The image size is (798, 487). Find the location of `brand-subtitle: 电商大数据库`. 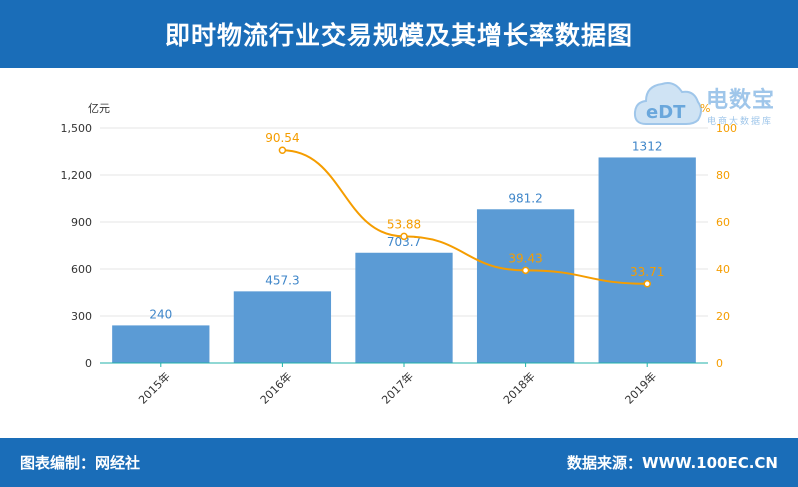

brand-subtitle: 电商大数据库 is located at coordinates (740, 122).